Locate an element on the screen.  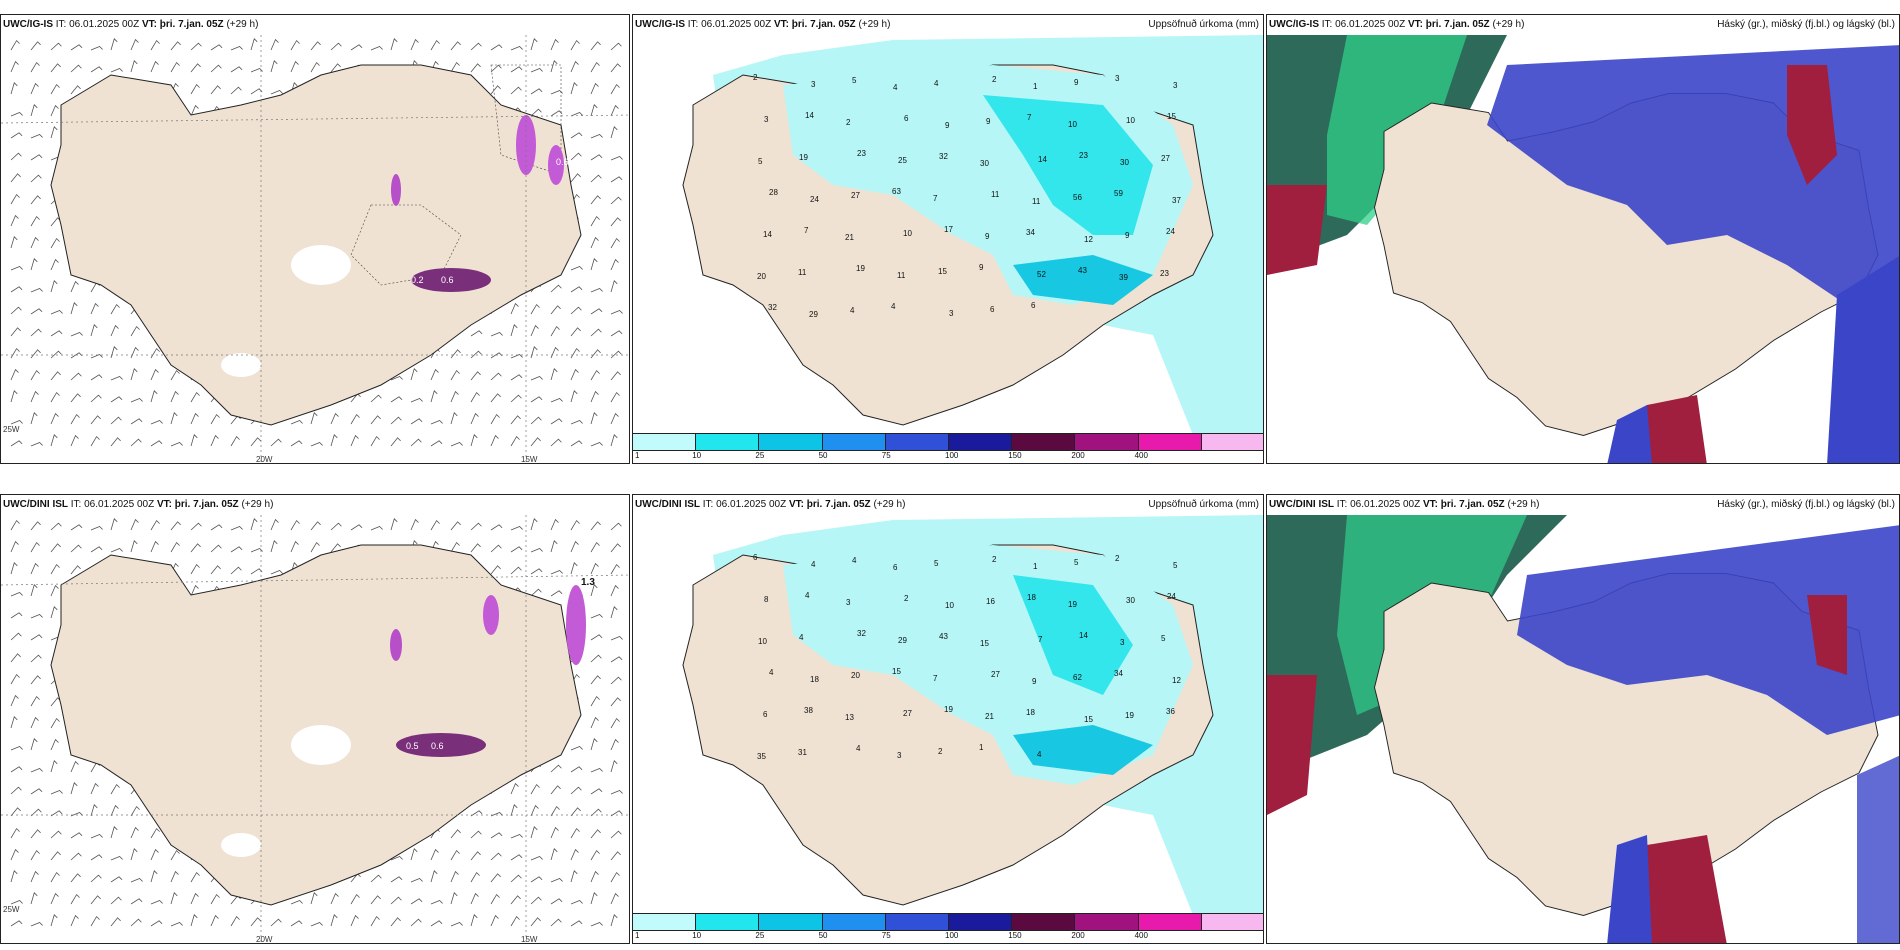
precip-value-label: 35 is located at coordinates (761, 756).